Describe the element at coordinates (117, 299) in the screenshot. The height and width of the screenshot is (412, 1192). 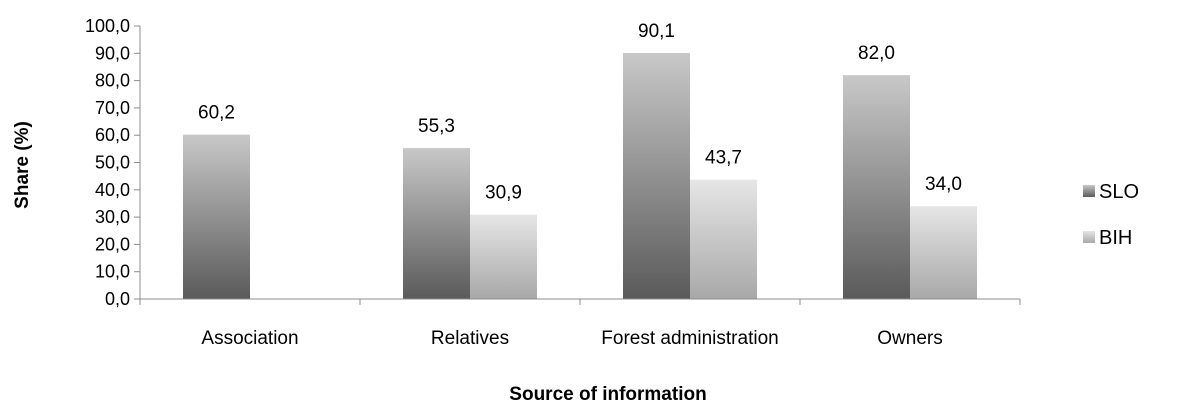
I see `y-tick-label: 0,0` at that location.